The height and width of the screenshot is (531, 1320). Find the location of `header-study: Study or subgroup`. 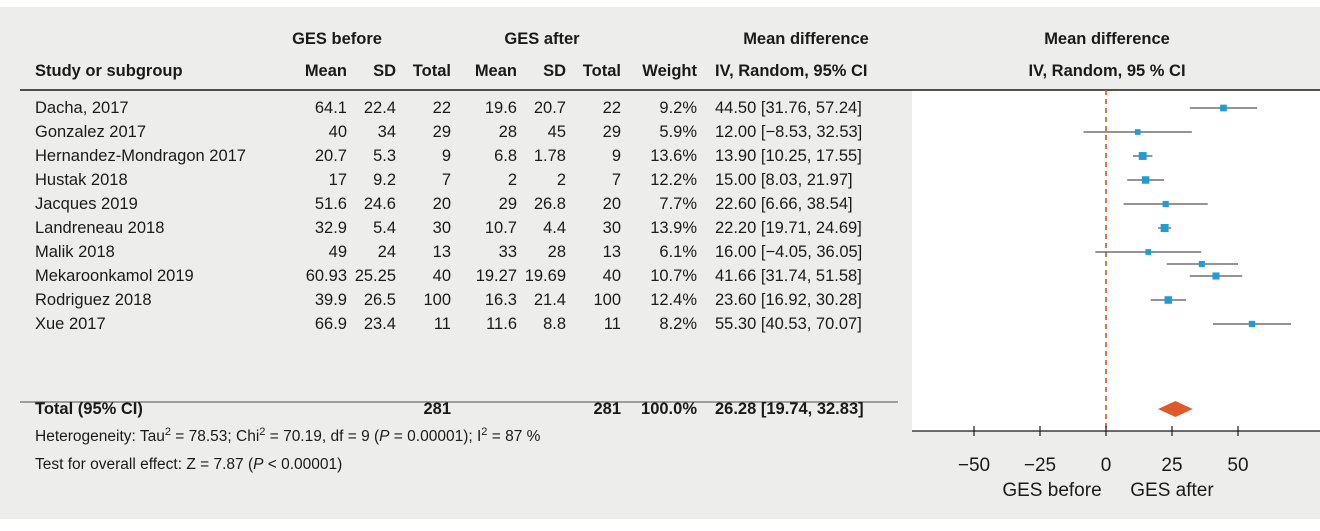

header-study: Study or subgroup is located at coordinates (109, 71).